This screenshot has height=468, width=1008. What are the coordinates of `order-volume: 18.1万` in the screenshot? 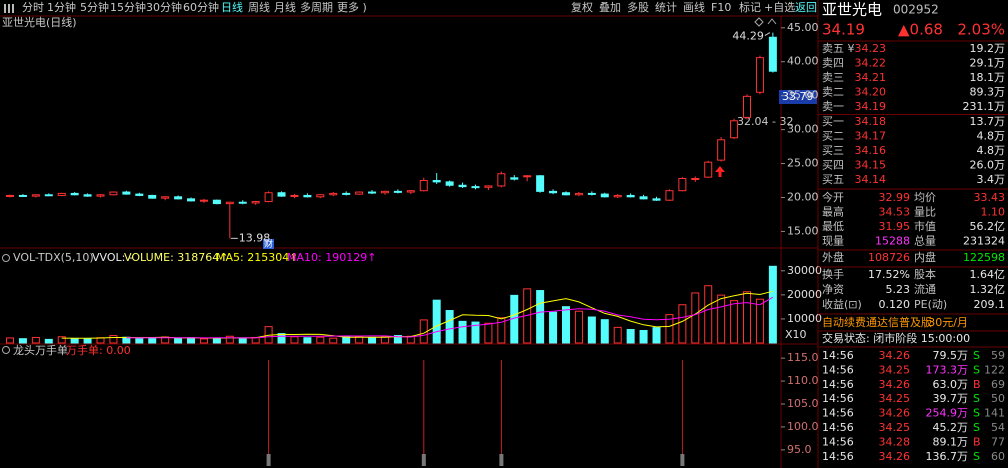 It's located at (988, 77).